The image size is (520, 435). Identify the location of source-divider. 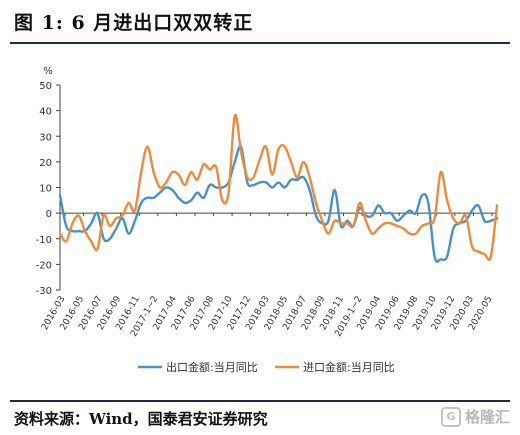
(260, 401).